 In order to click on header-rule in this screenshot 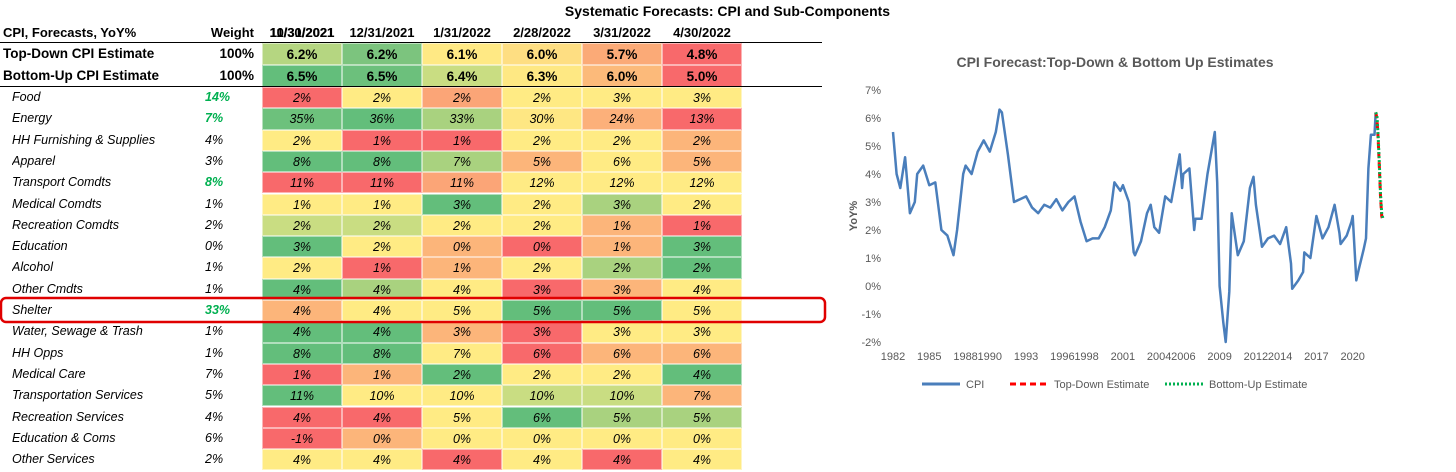, I will do `click(411, 42)`.